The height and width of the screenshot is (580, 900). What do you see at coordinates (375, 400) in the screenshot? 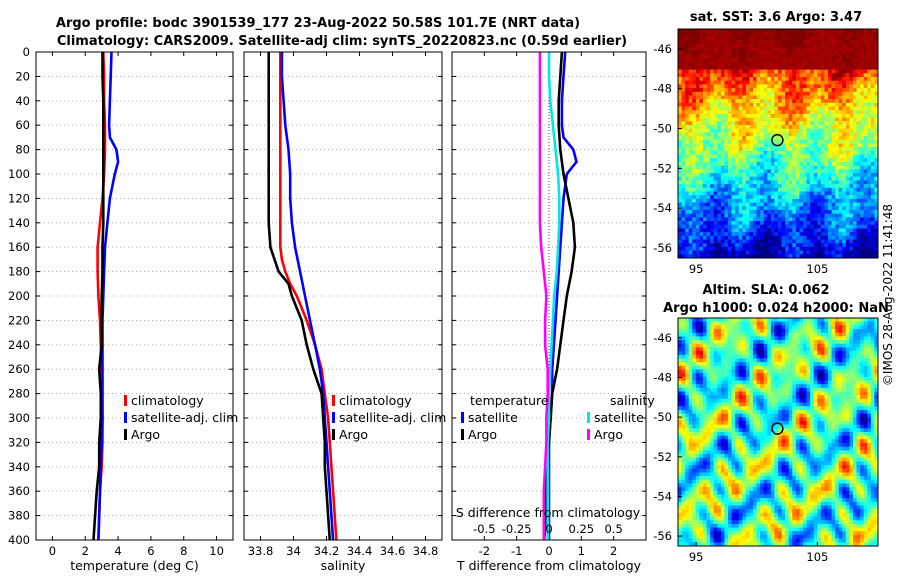
I see `legend-label: climatology` at bounding box center [375, 400].